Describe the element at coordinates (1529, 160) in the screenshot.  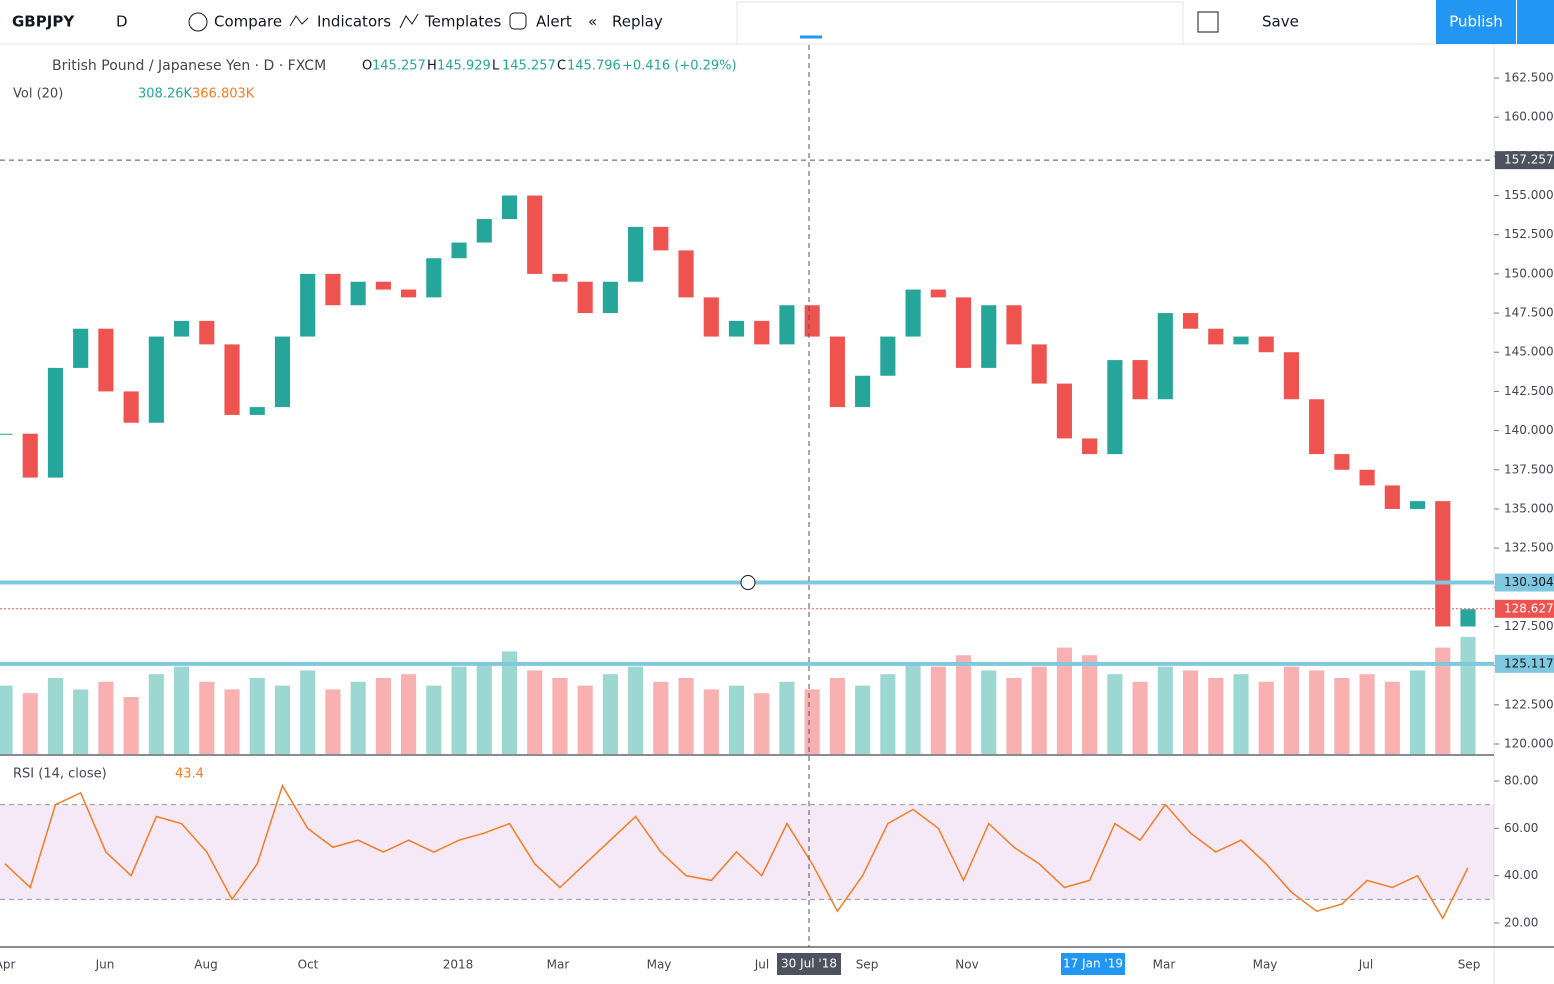
I see `crosshair-label: 157.257` at that location.